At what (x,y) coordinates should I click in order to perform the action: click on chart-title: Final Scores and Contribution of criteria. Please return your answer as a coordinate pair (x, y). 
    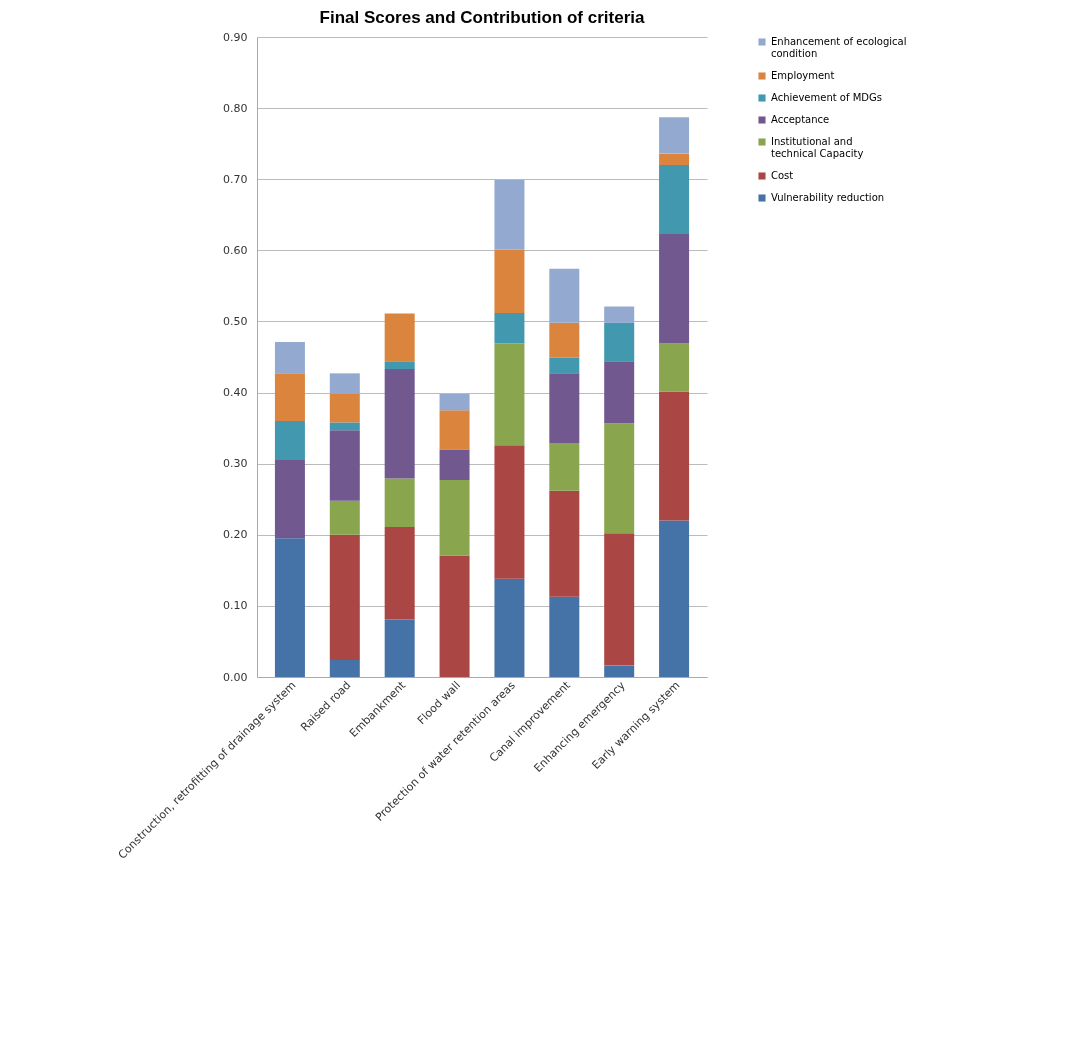
    Looking at the image, I should click on (482, 17).